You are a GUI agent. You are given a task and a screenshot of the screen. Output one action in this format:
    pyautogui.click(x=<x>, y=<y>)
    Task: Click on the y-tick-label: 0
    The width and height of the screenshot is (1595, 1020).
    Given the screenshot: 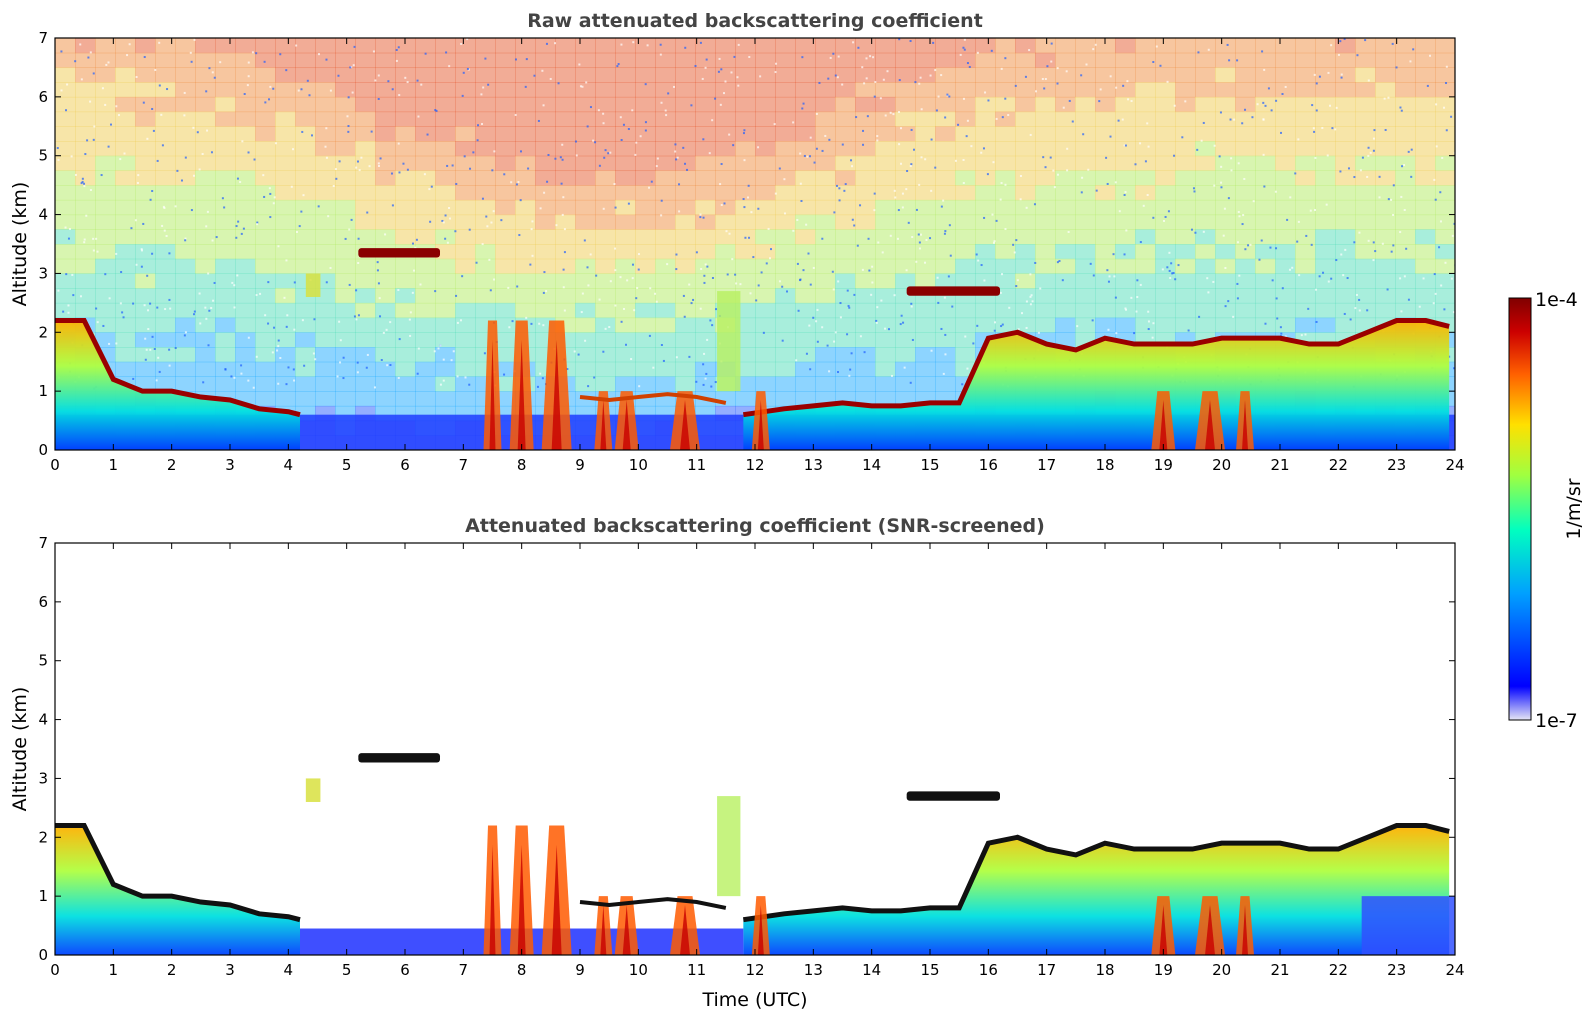 What is the action you would take?
    pyautogui.click(x=43, y=450)
    